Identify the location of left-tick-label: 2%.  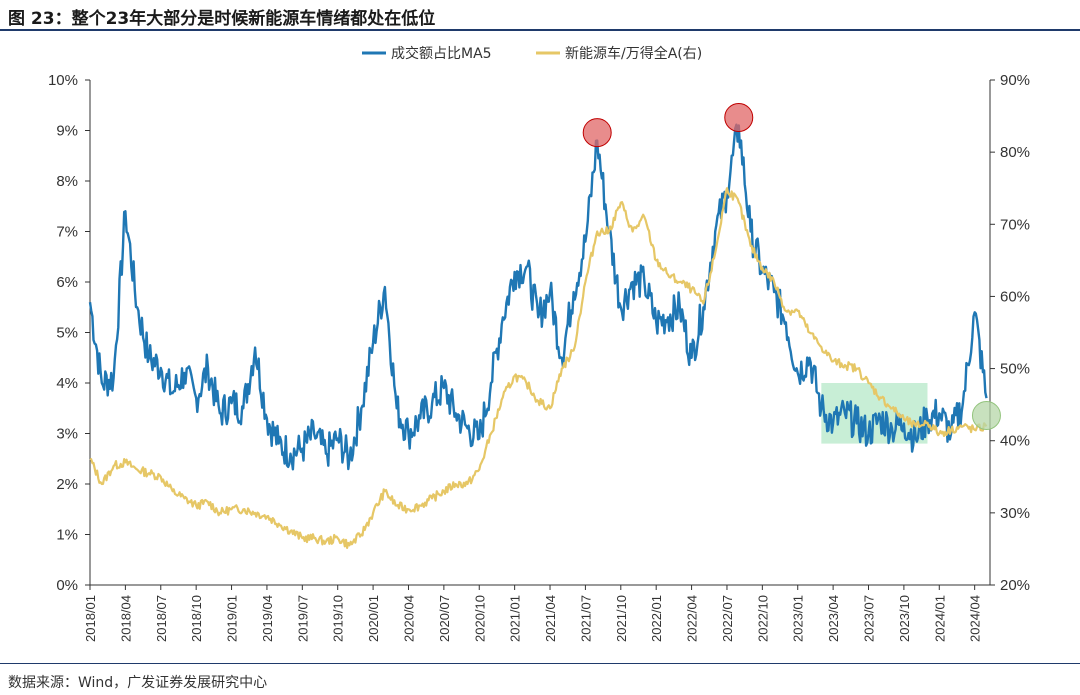
(67, 484).